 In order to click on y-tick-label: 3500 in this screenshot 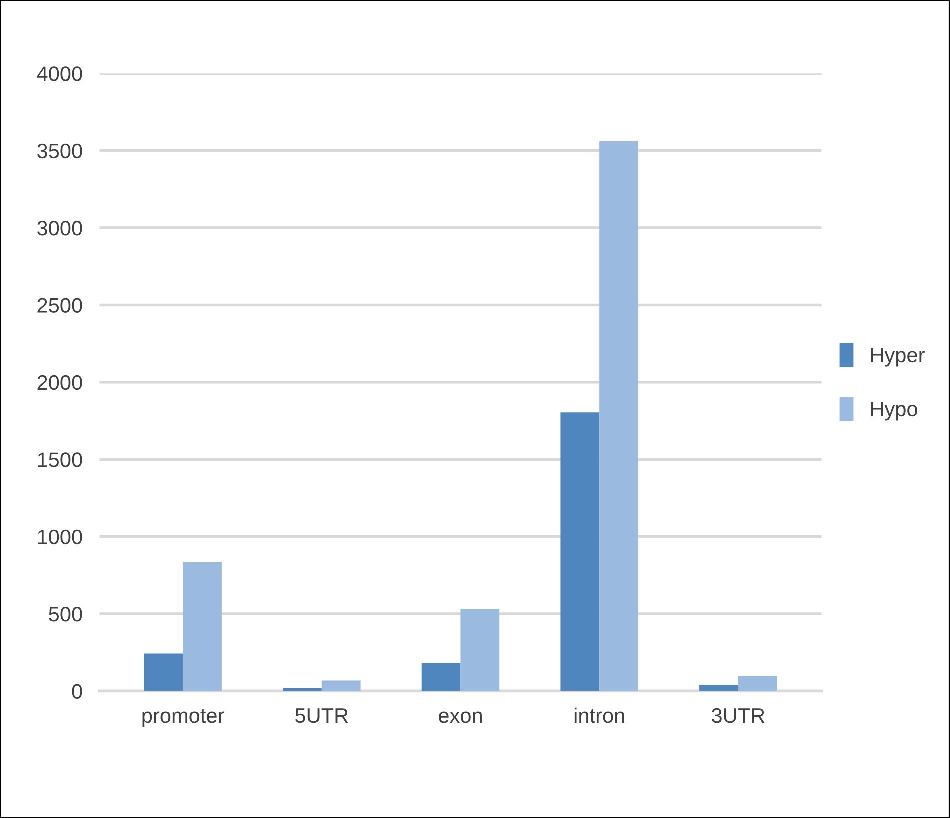, I will do `click(60, 151)`.